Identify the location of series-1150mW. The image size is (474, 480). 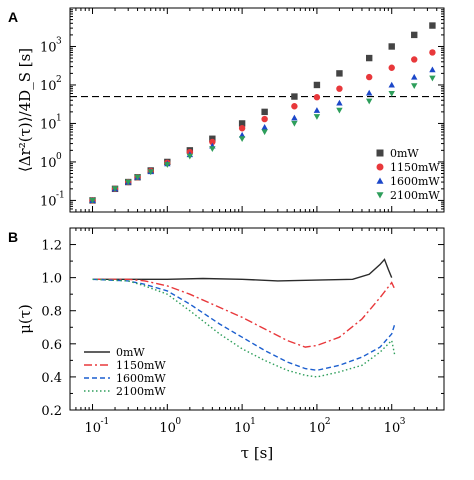
(244, 313).